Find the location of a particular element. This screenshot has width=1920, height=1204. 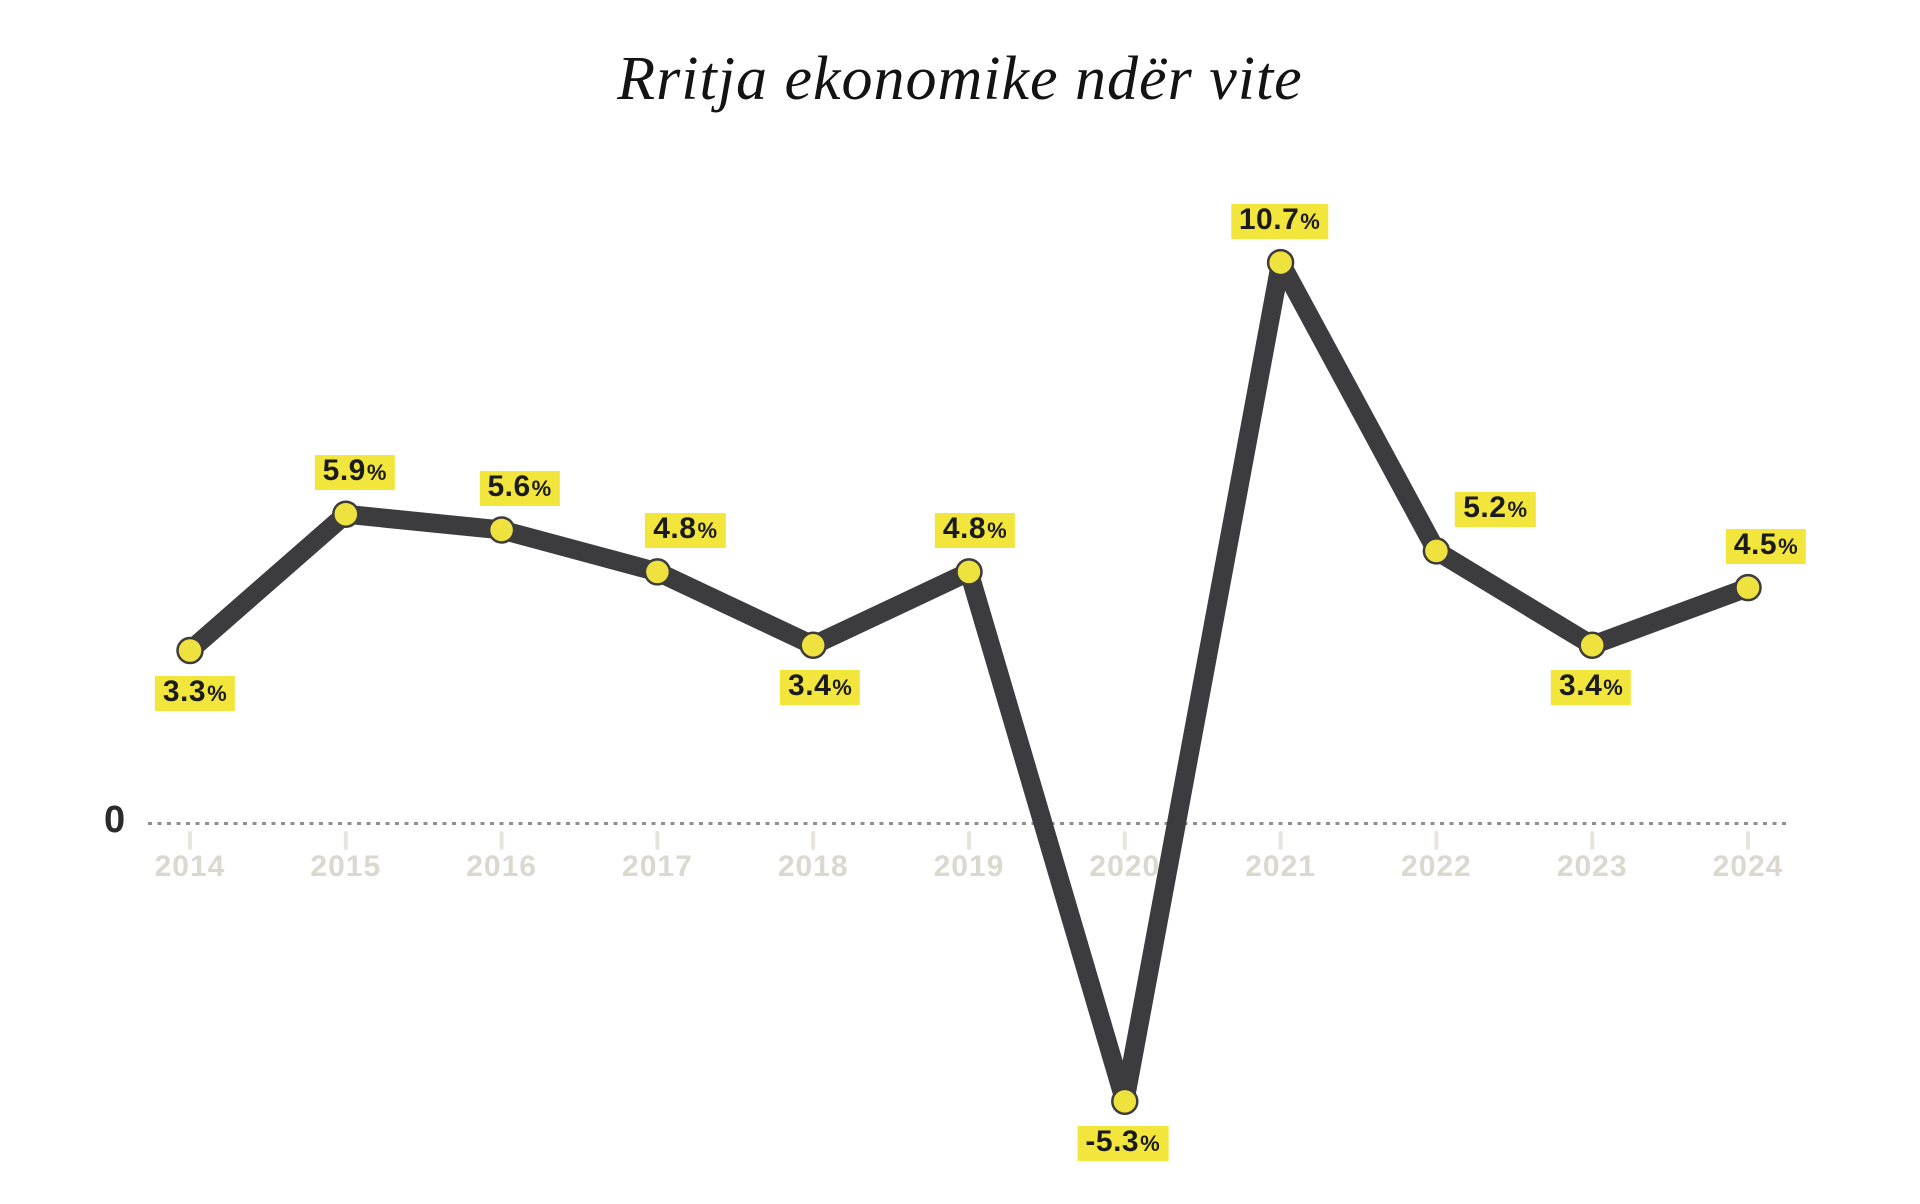

y-axis-zero-label: 0 is located at coordinates (115, 820).